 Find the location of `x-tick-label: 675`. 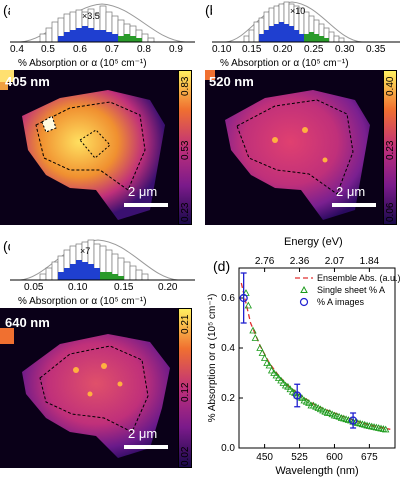

x-tick-label: 675 is located at coordinates (369, 457).